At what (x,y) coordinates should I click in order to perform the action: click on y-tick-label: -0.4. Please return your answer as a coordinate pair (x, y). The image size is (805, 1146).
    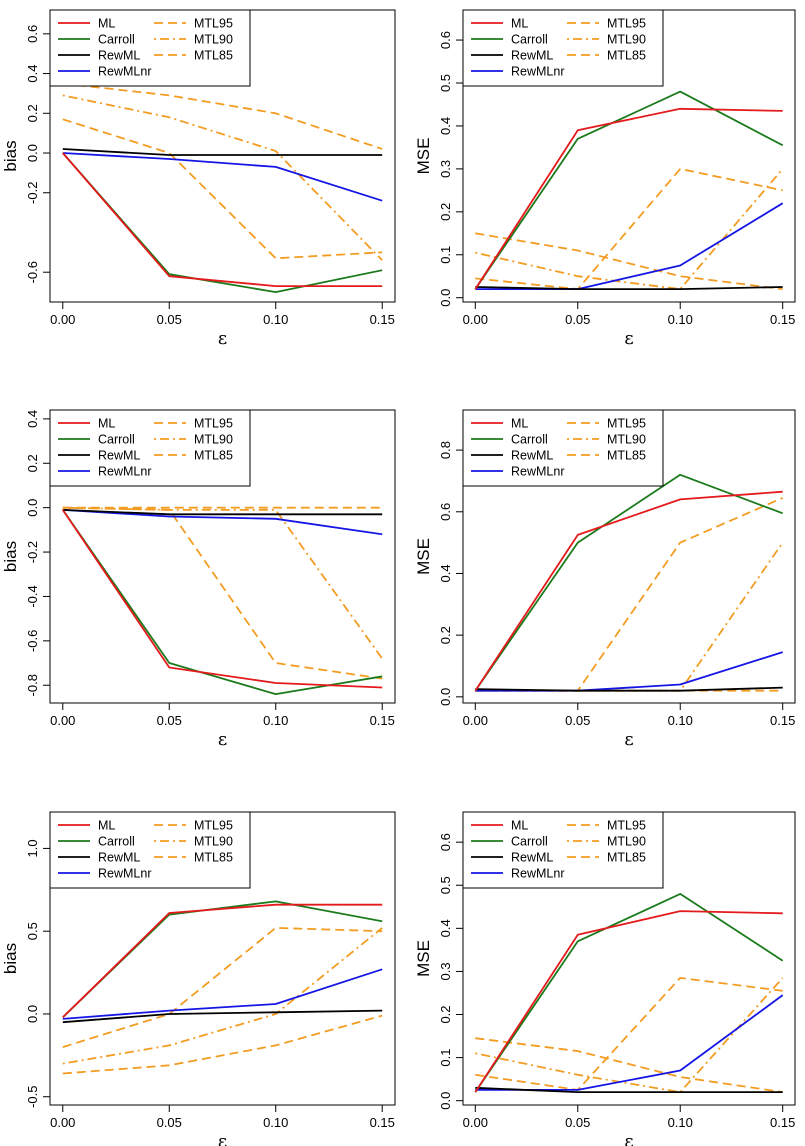
    Looking at the image, I should click on (32, 596).